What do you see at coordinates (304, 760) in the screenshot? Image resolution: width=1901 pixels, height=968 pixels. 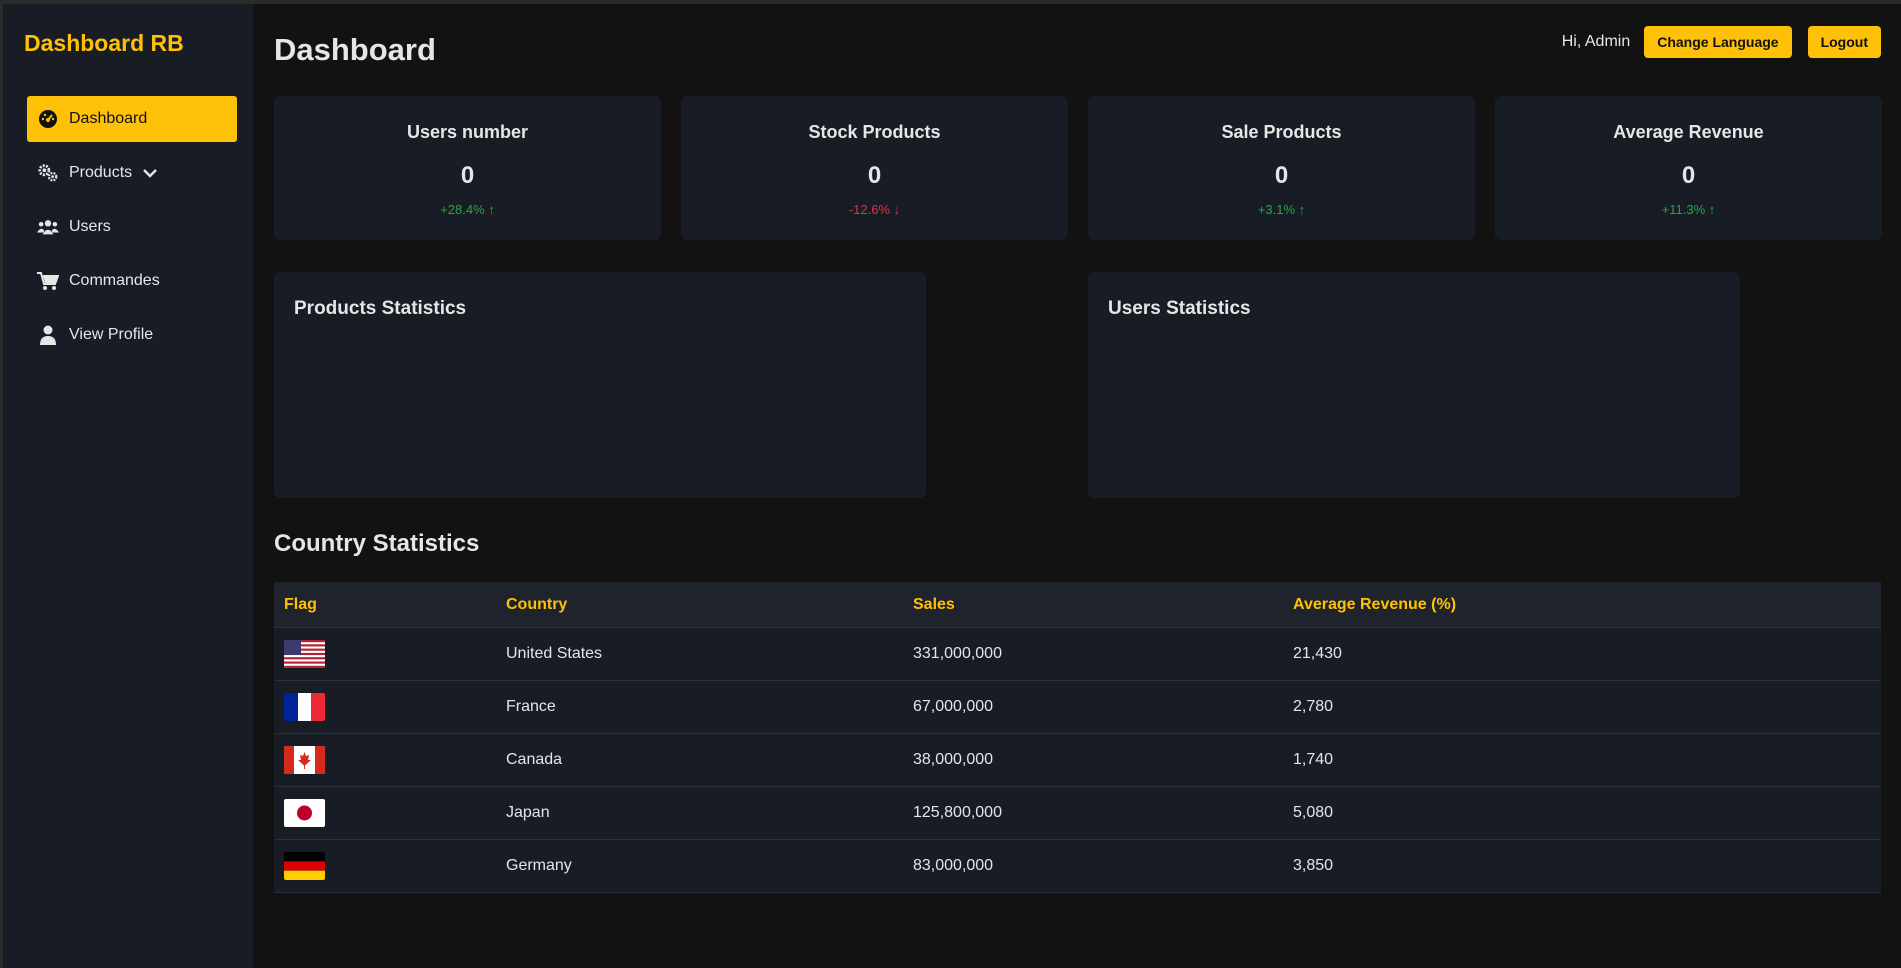 I see `canada-flag-icon` at bounding box center [304, 760].